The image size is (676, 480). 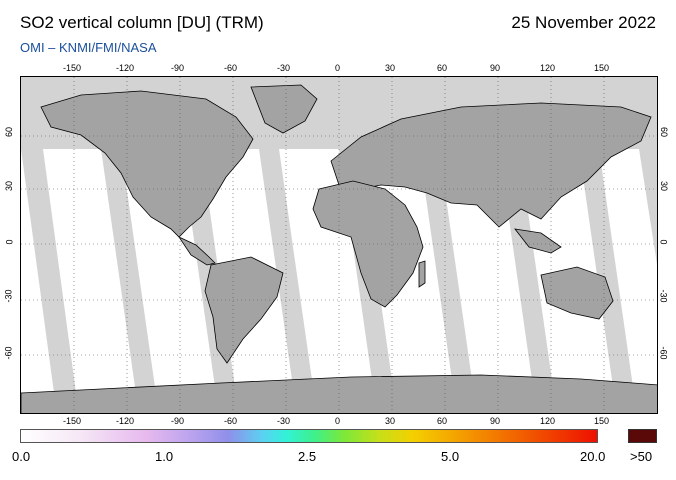 What do you see at coordinates (231, 421) in the screenshot?
I see `lon-tick-bottom: -60` at bounding box center [231, 421].